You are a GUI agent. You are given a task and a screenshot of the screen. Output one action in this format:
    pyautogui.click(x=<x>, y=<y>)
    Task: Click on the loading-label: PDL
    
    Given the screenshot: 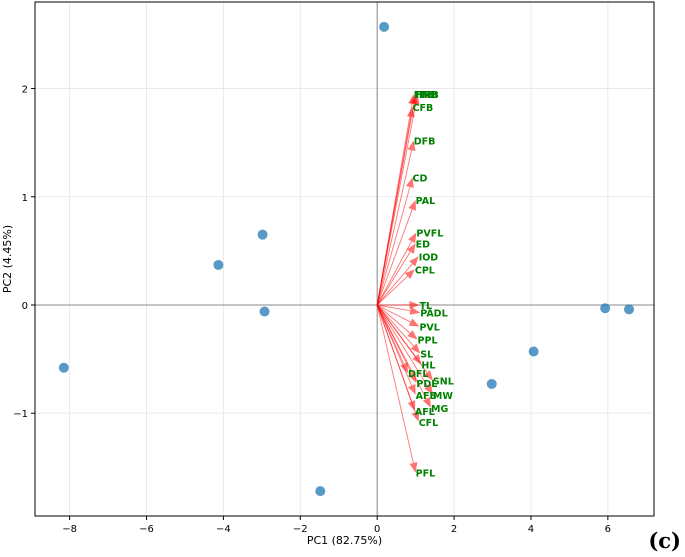 What is the action you would take?
    pyautogui.click(x=426, y=384)
    